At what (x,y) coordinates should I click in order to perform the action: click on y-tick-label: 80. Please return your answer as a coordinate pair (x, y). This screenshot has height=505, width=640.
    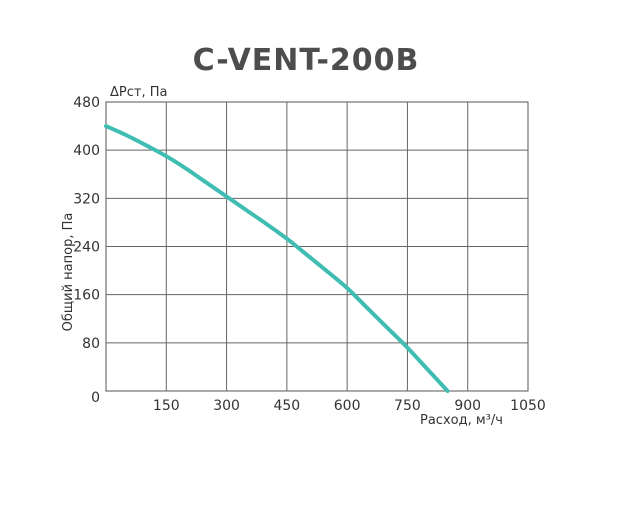
    Looking at the image, I should click on (91, 344).